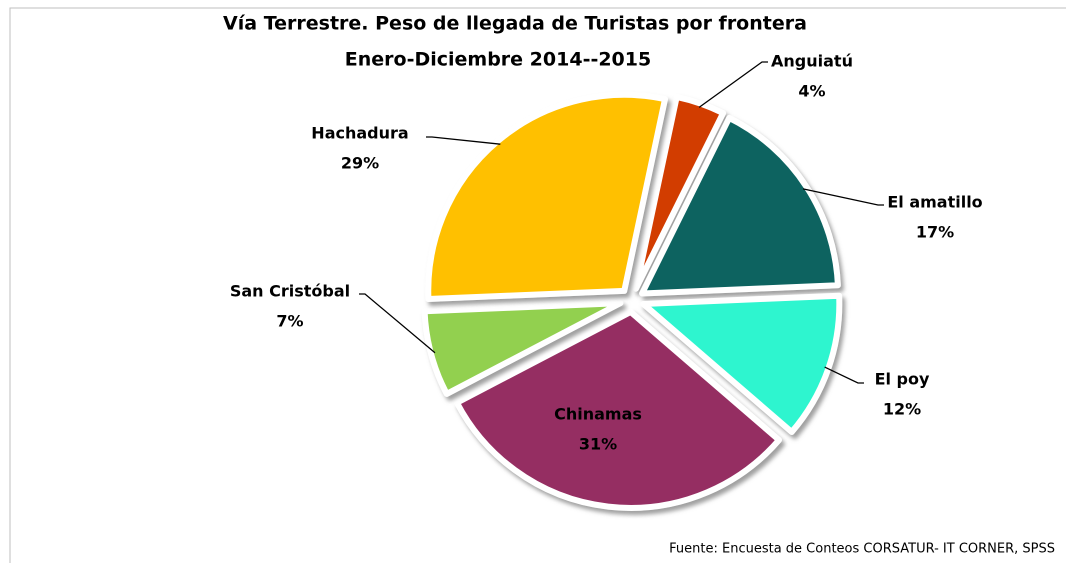 The height and width of the screenshot is (567, 1066). Describe the element at coordinates (289, 321) in the screenshot. I see `slice-value-label: 7%` at that location.